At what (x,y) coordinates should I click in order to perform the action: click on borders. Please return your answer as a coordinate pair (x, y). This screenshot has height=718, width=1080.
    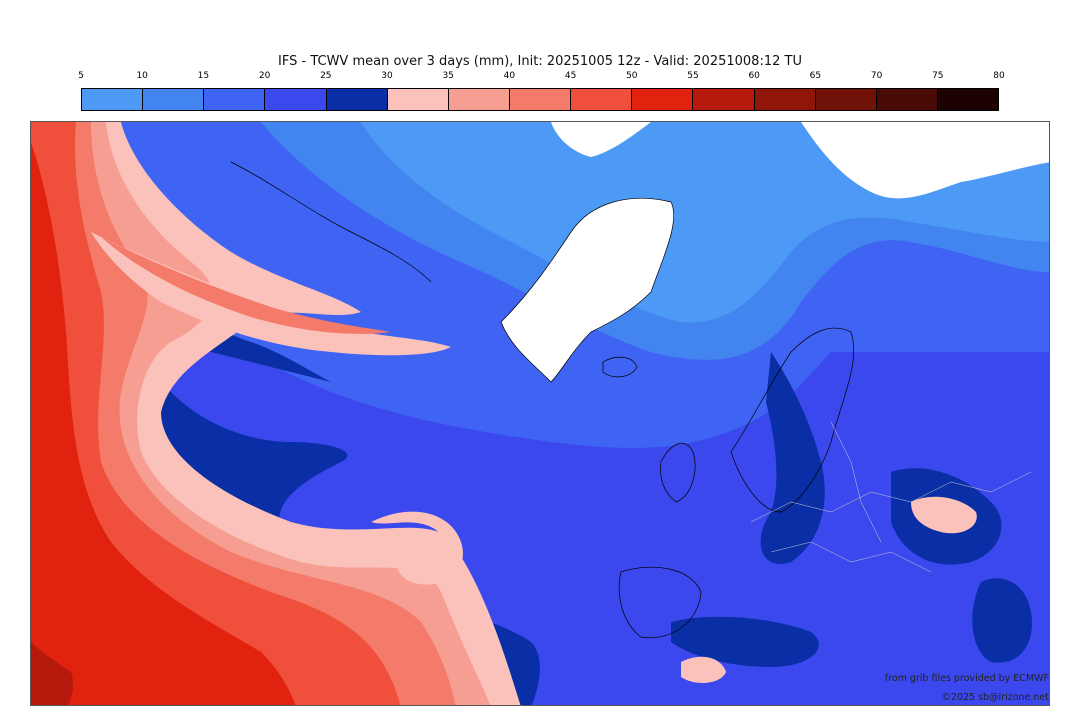
    Looking at the image, I should click on (891, 497).